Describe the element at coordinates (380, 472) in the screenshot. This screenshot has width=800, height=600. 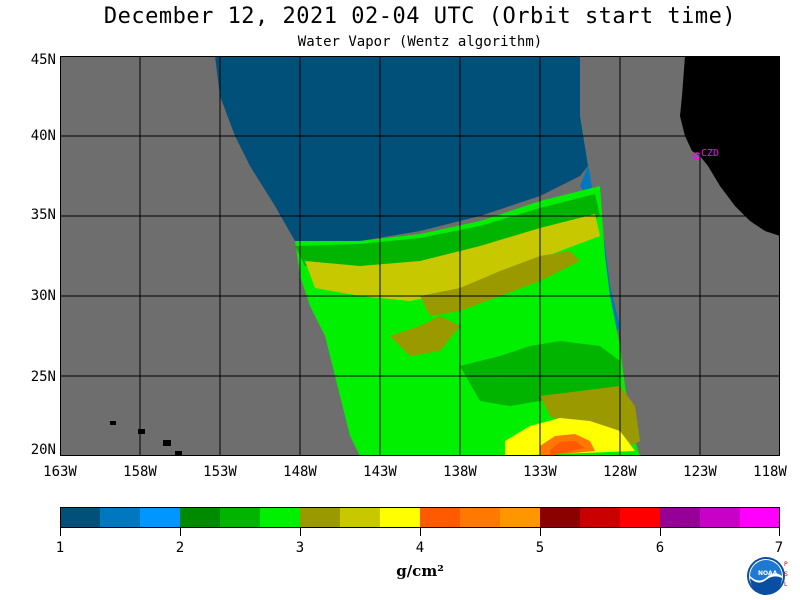
I see `lon-label-143w: 143W` at that location.